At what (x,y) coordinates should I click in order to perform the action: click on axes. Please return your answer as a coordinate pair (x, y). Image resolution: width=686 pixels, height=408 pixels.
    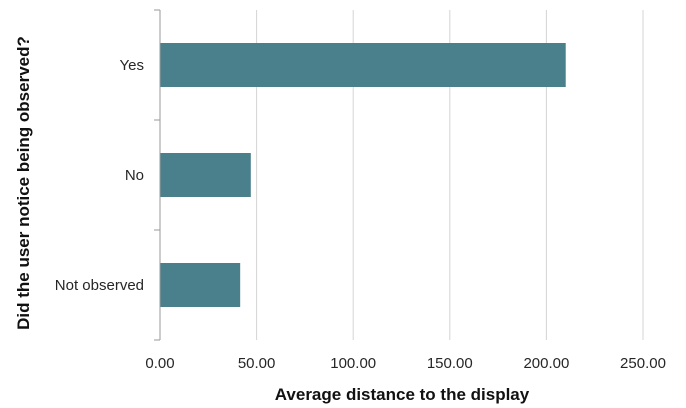
    Looking at the image, I should click on (157, 175).